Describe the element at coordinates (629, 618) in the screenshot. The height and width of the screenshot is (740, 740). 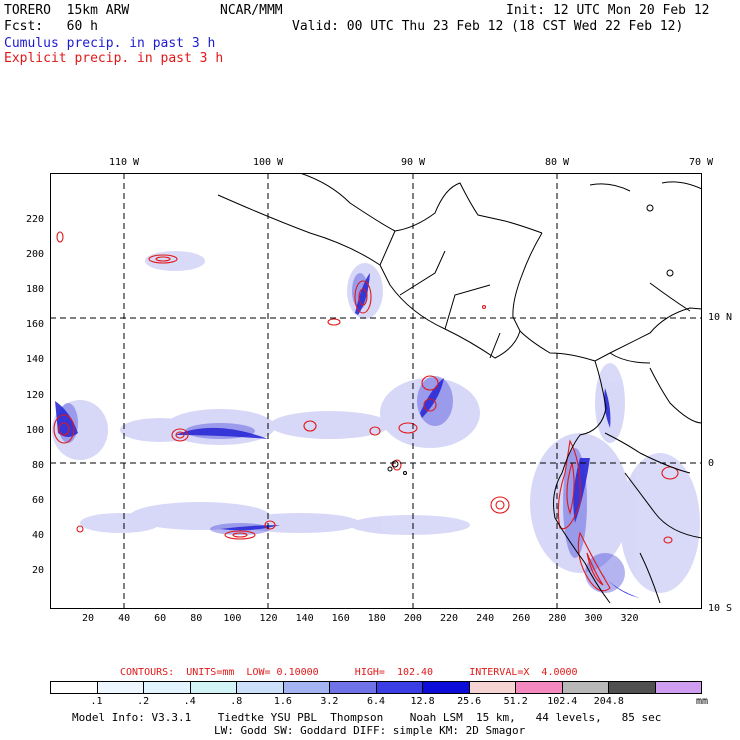
I see `x-tick-label: 320` at that location.